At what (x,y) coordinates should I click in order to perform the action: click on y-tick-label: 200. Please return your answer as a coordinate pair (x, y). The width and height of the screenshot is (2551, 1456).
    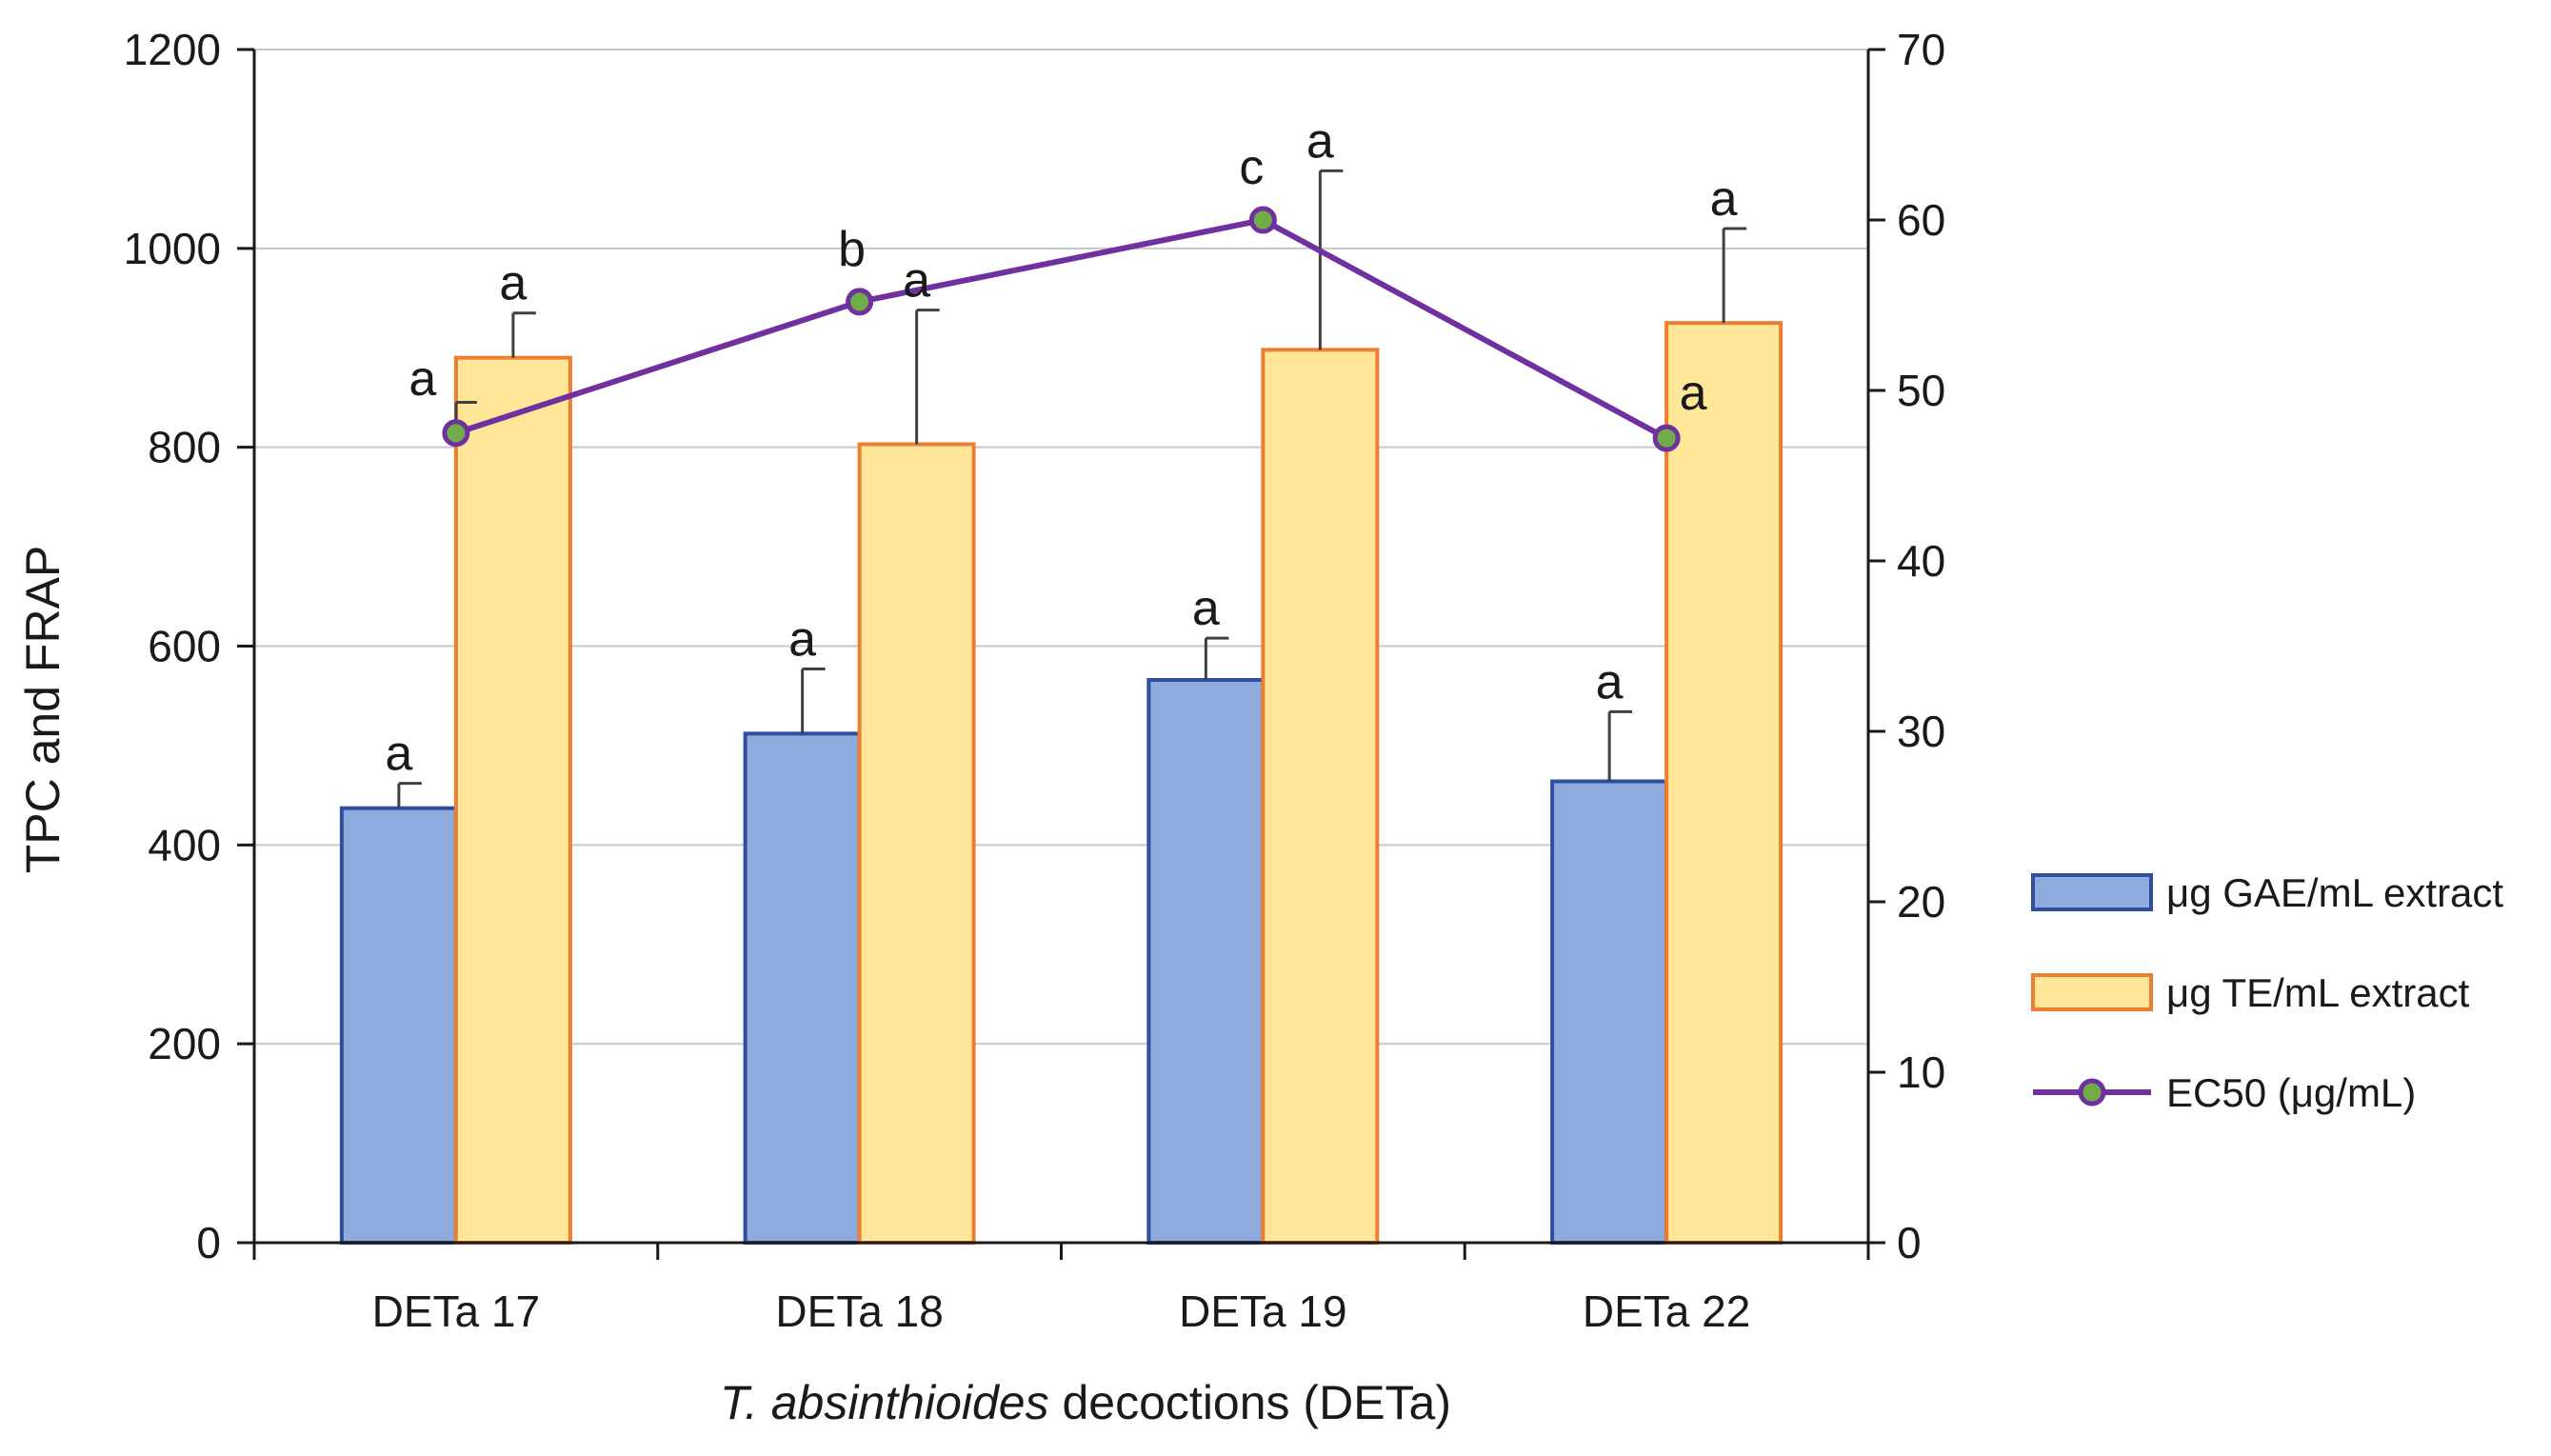
    Looking at the image, I should click on (184, 1044).